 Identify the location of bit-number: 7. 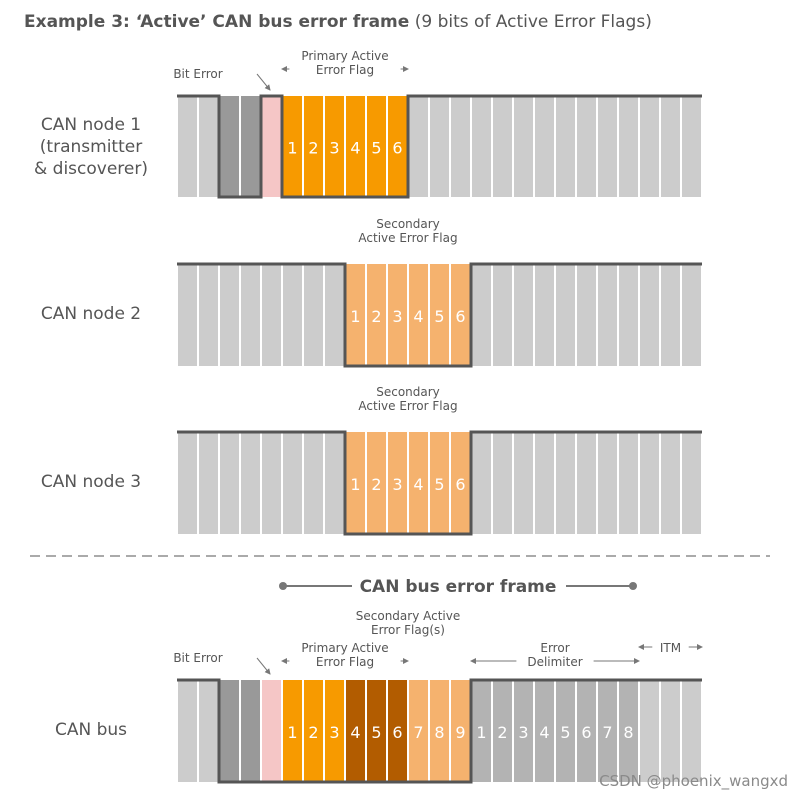
(418, 732).